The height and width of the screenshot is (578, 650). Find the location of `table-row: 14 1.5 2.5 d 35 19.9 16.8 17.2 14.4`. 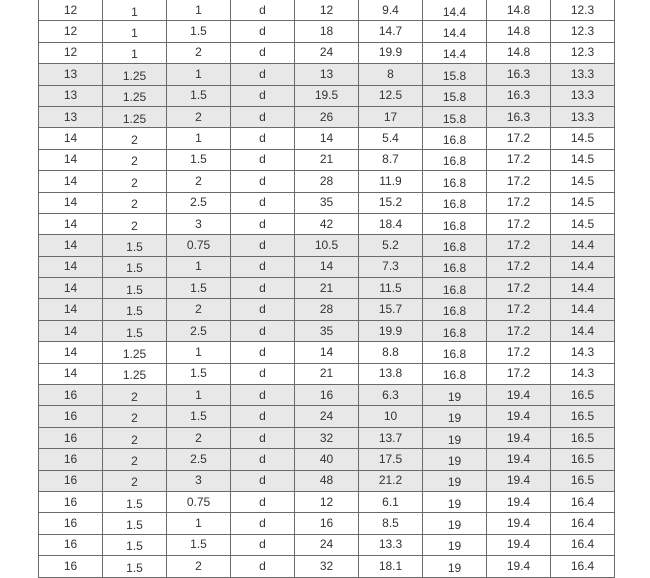

table-row: 14 1.5 2.5 d 35 19.9 16.8 17.2 14.4 is located at coordinates (326, 331).